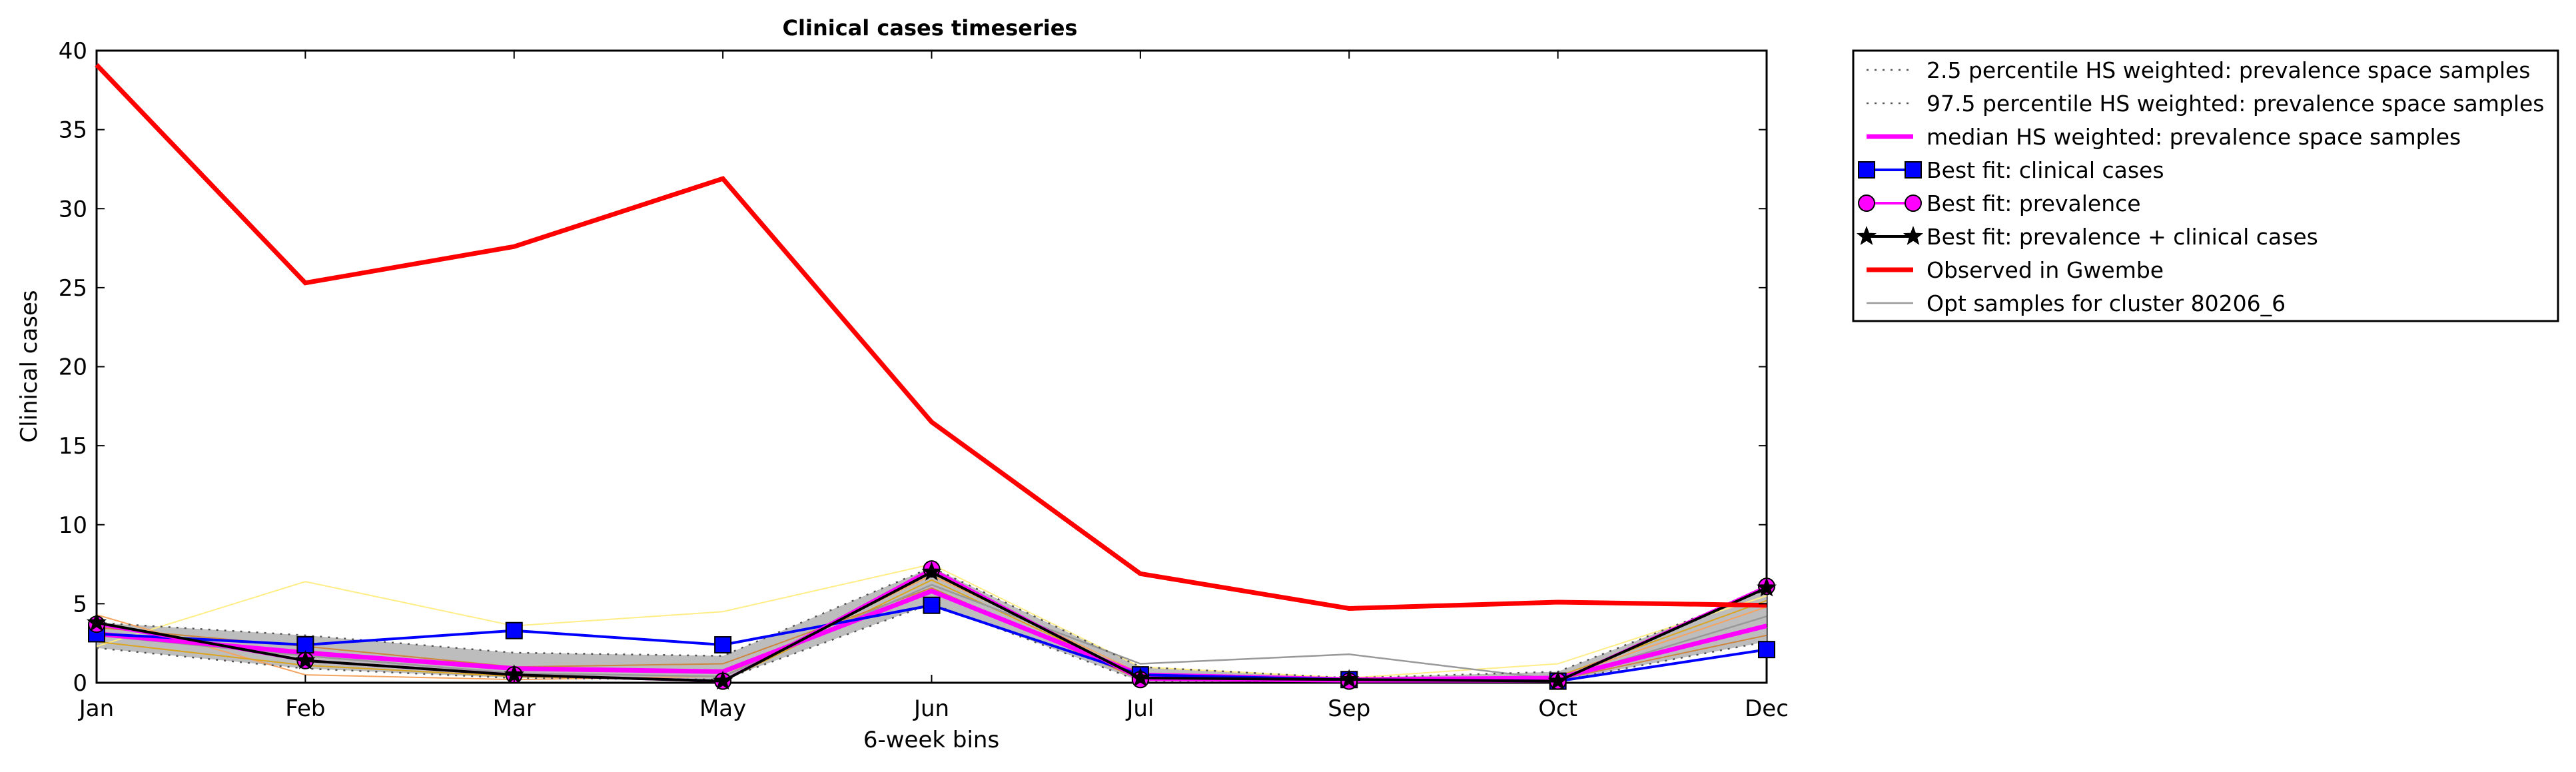 This screenshot has width=2576, height=772. I want to click on x-tick-label: Sep, so click(1349, 708).